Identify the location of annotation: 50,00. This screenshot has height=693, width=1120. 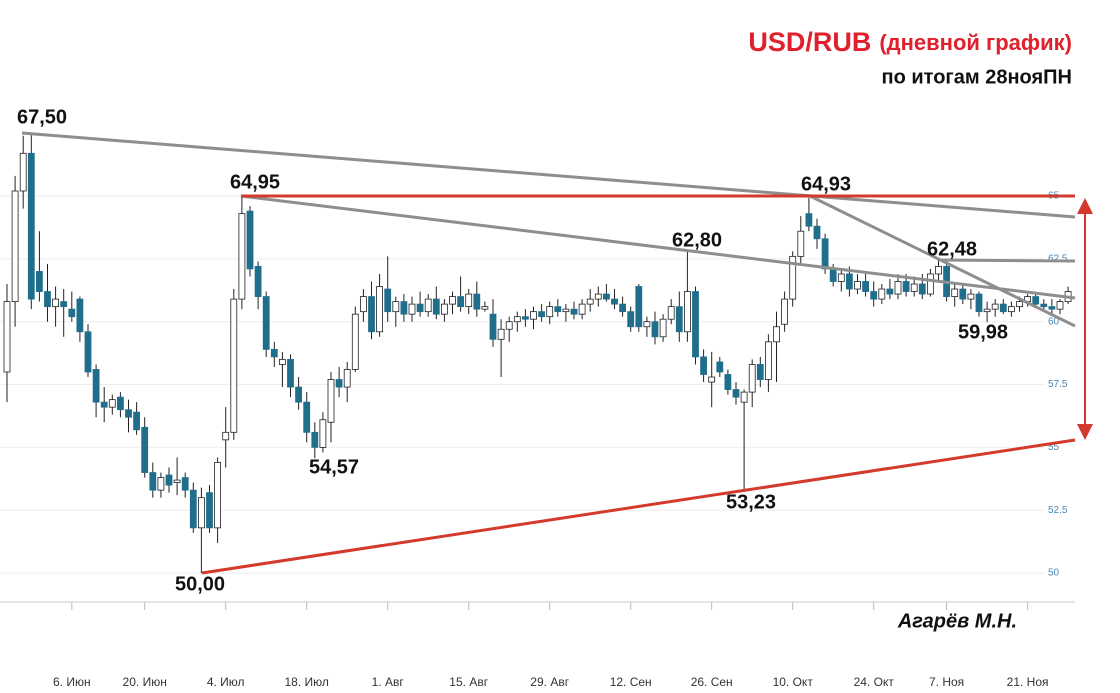
(200, 584).